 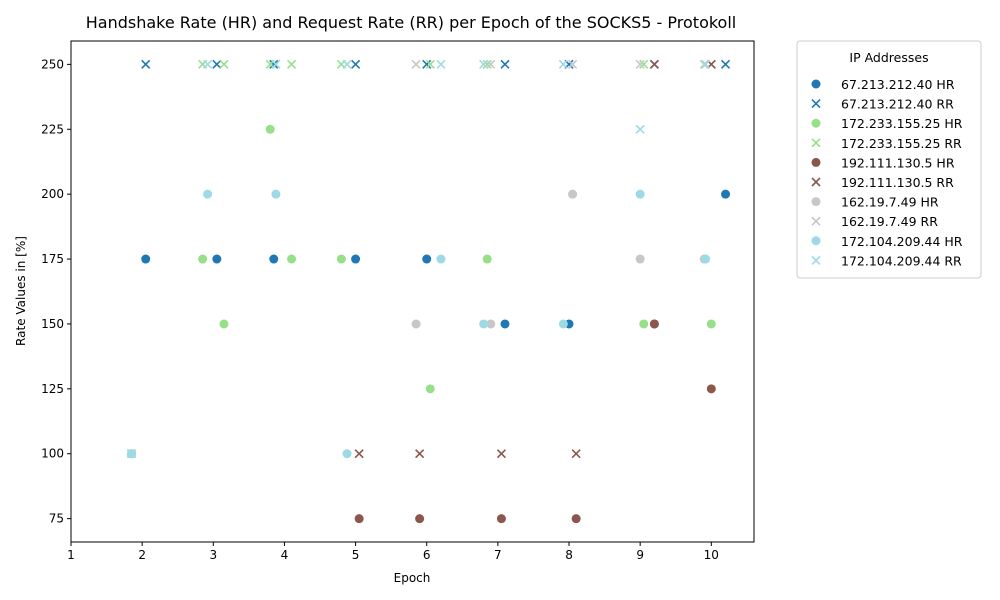 What do you see at coordinates (356, 555) in the screenshot?
I see `x-tick-label: 5` at bounding box center [356, 555].